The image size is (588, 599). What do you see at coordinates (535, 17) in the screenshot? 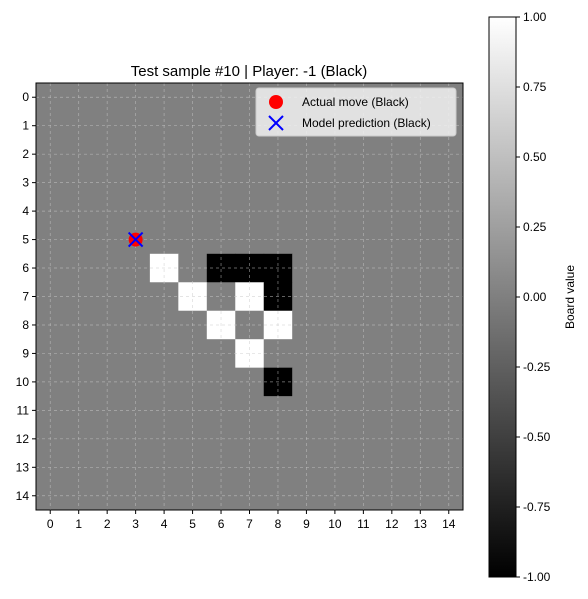
I see `colorbar-tick-label: 1.00` at bounding box center [535, 17].